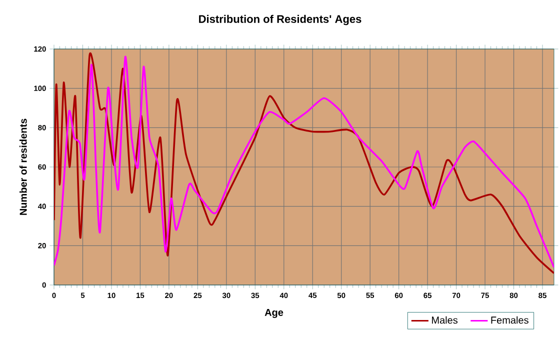  What do you see at coordinates (509, 320) in the screenshot?
I see `legend-label: Females` at bounding box center [509, 320].